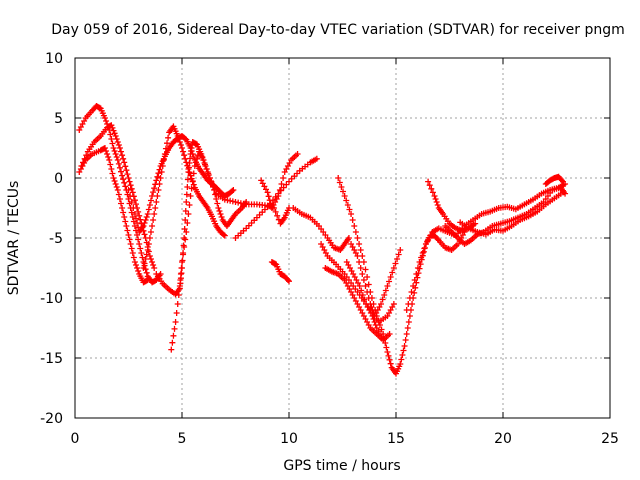 The height and width of the screenshot is (480, 640). I want to click on x-tick-label: 10, so click(289, 439).